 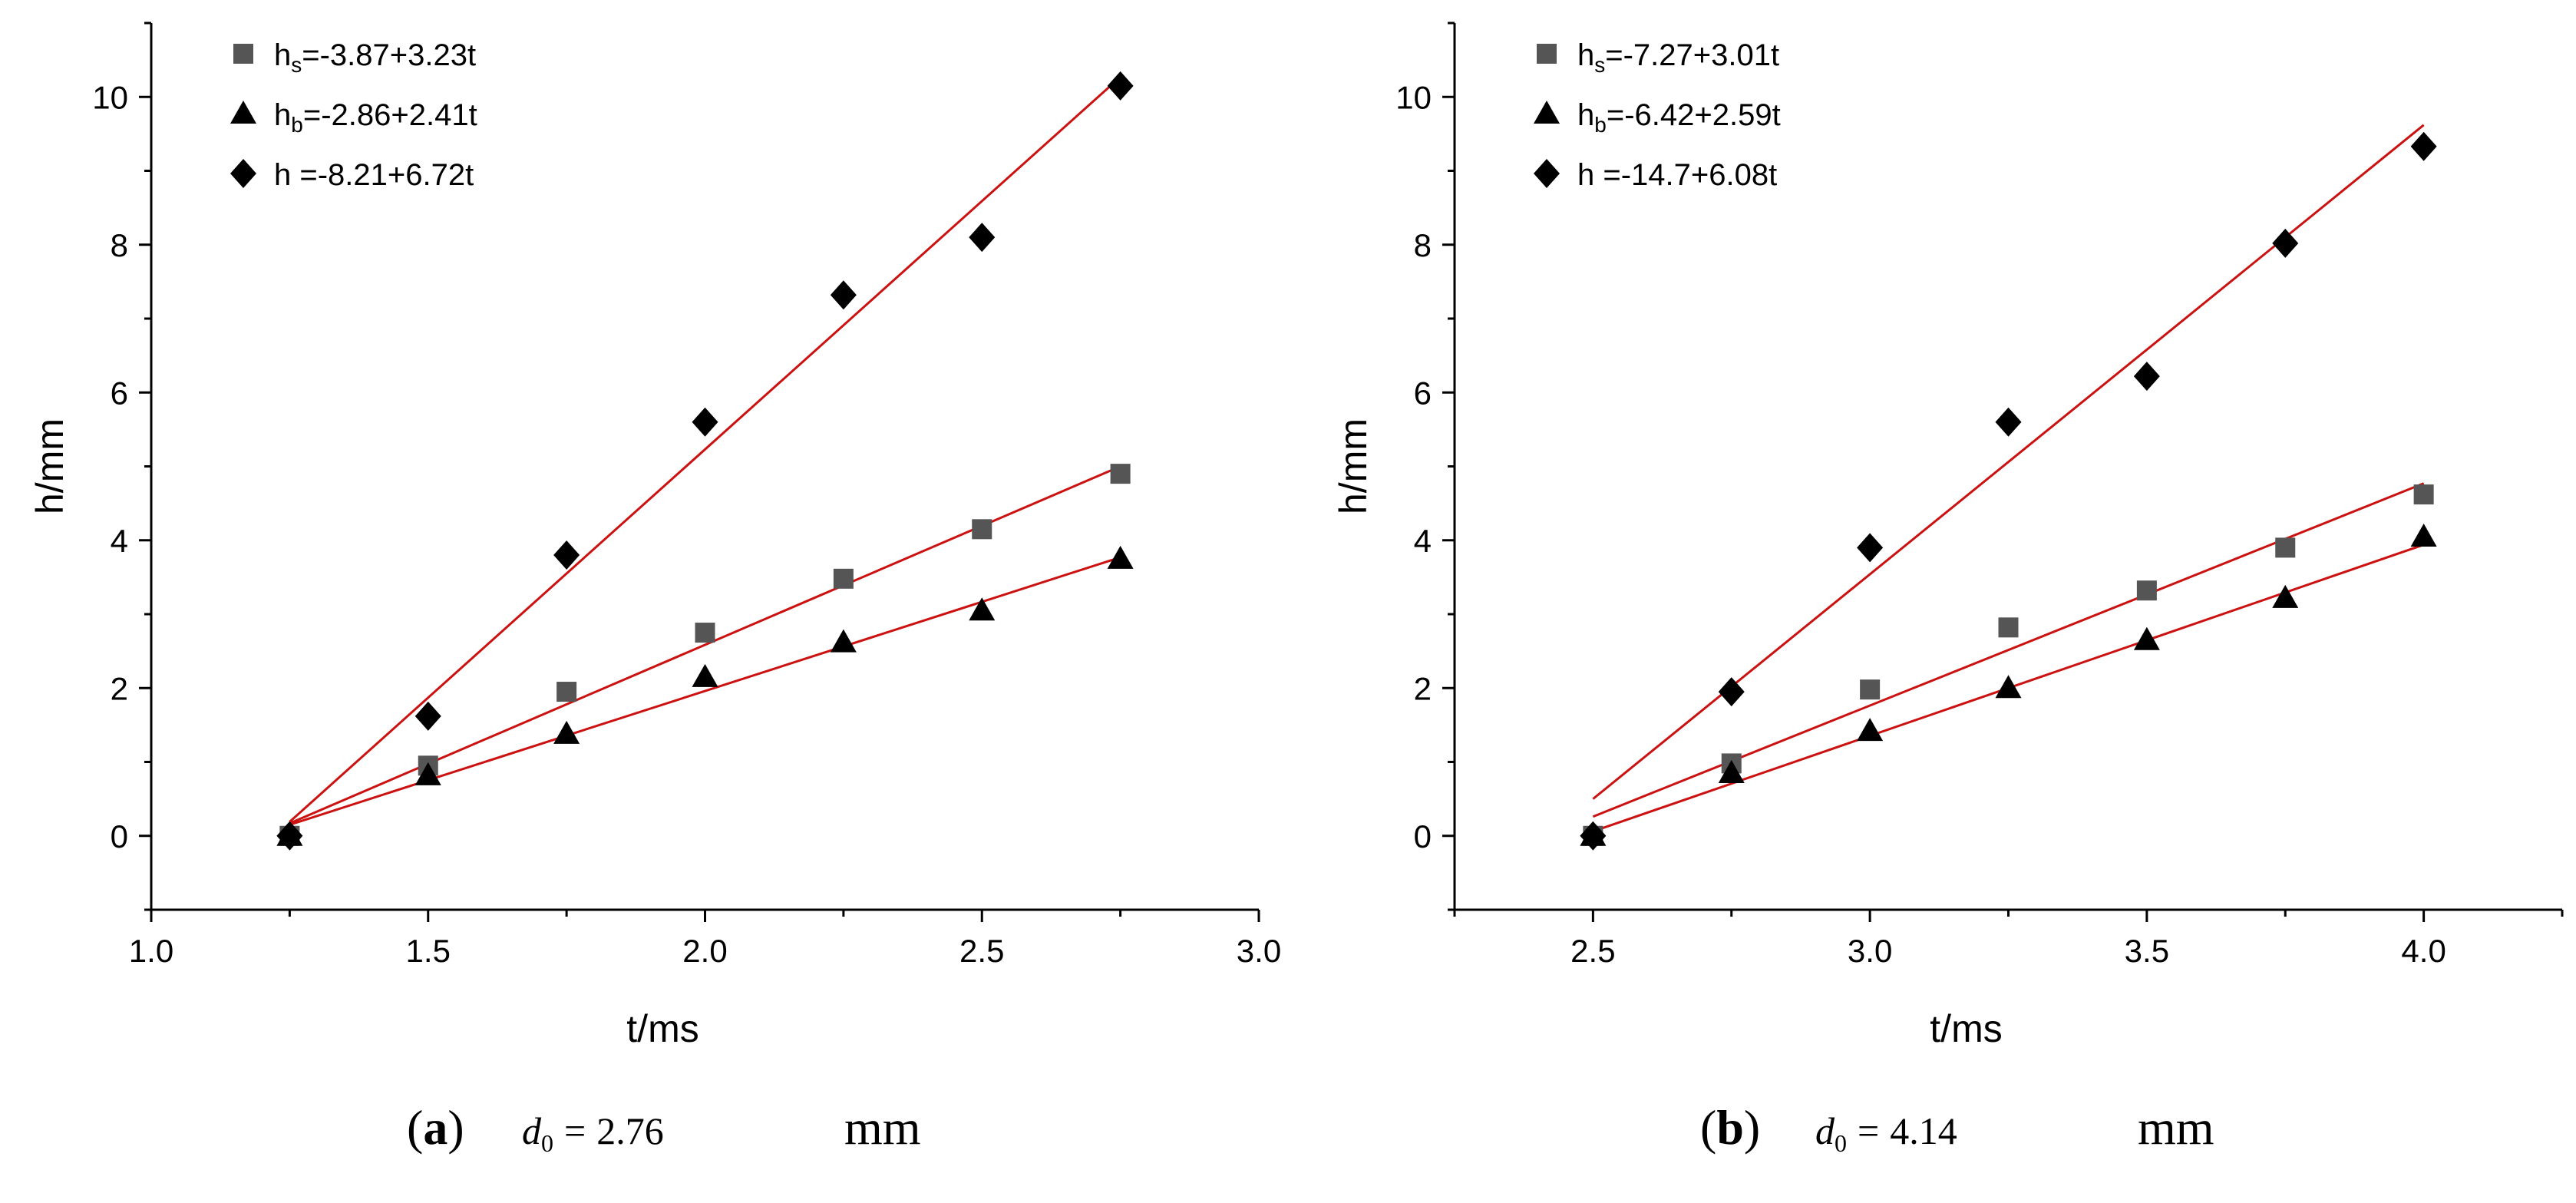 What do you see at coordinates (2423, 951) in the screenshot?
I see `x-tick-label: 4.0` at bounding box center [2423, 951].